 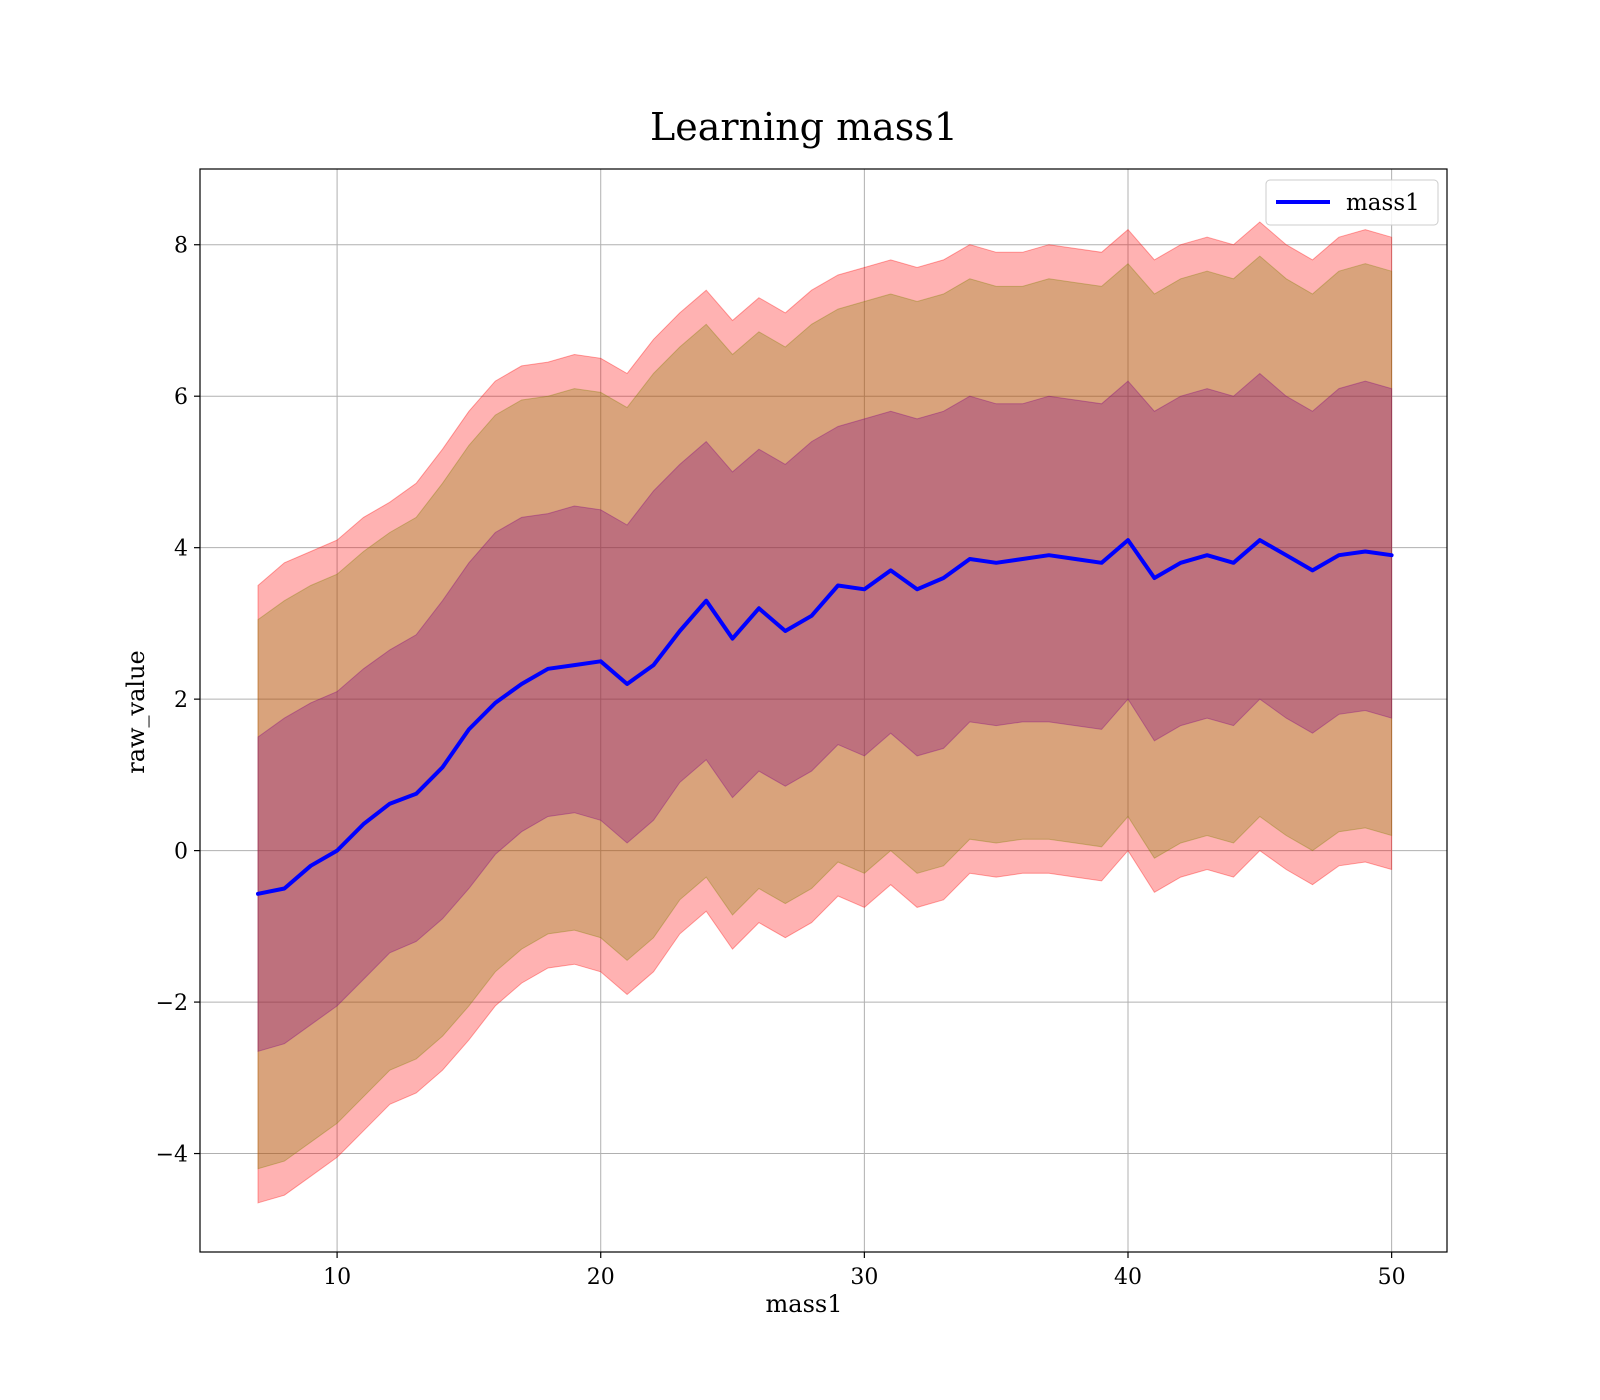 What do you see at coordinates (172, 1155) in the screenshot?
I see `y-tick-label: −4` at bounding box center [172, 1155].